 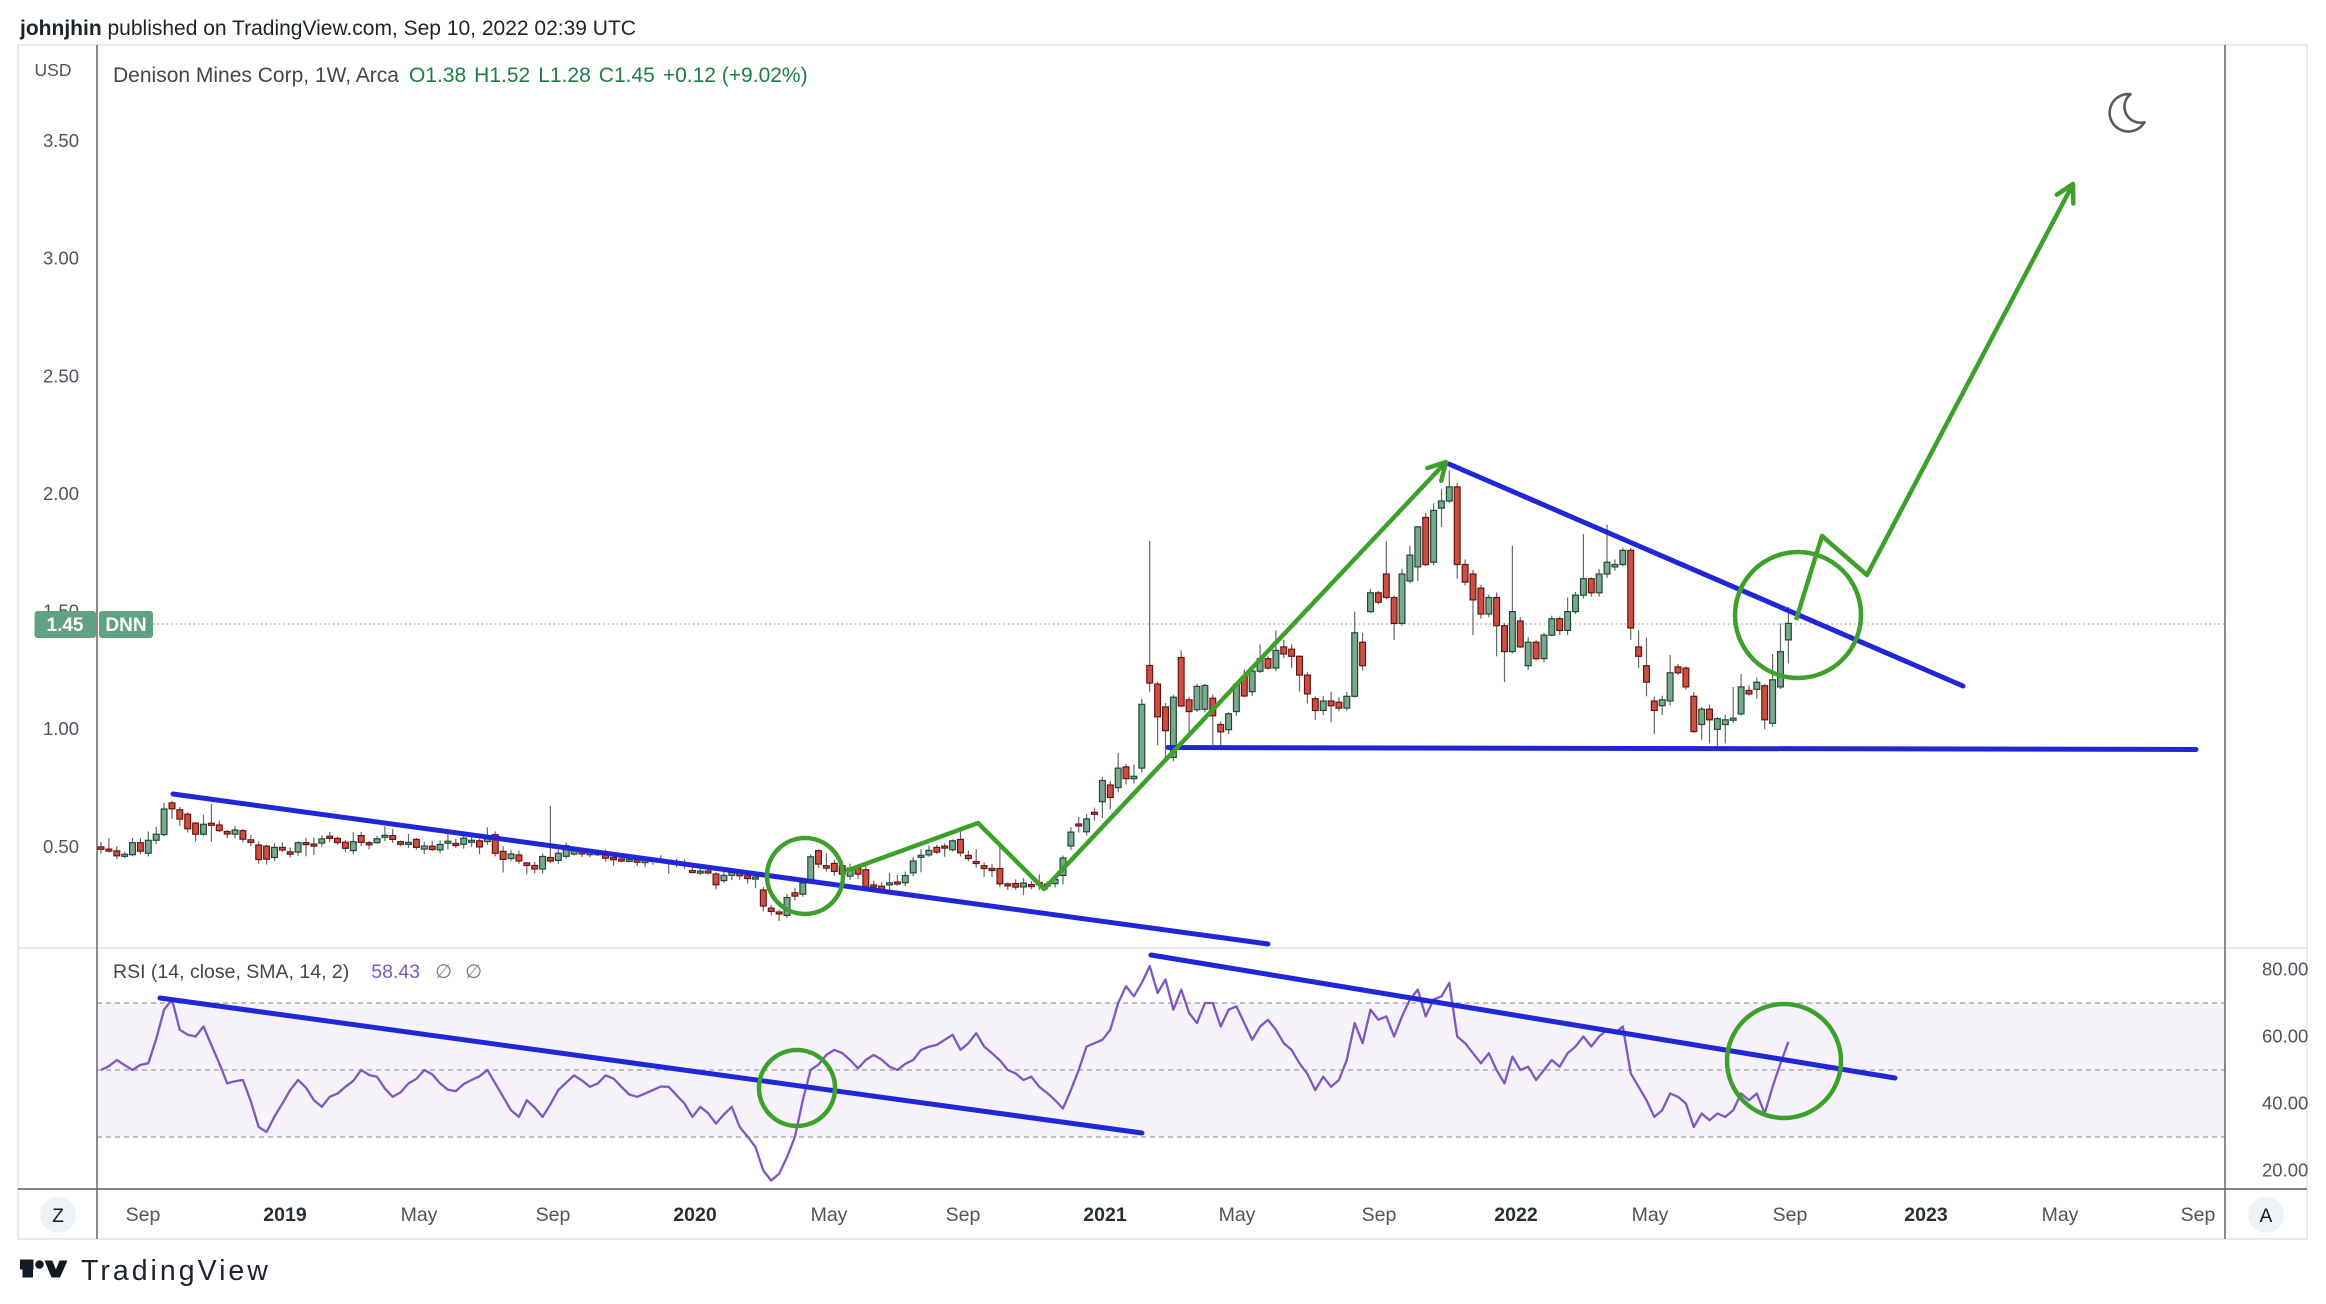 I want to click on svg-text: TradingView, so click(x=176, y=1271).